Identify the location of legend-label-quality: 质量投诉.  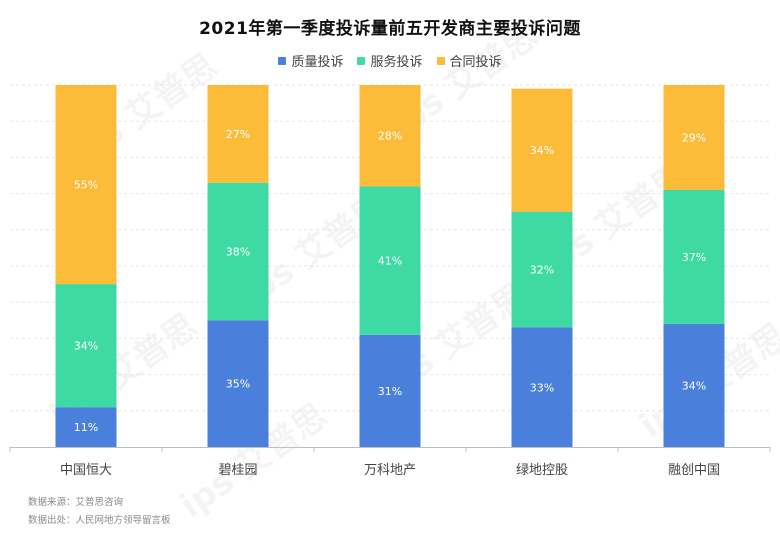
(317, 62).